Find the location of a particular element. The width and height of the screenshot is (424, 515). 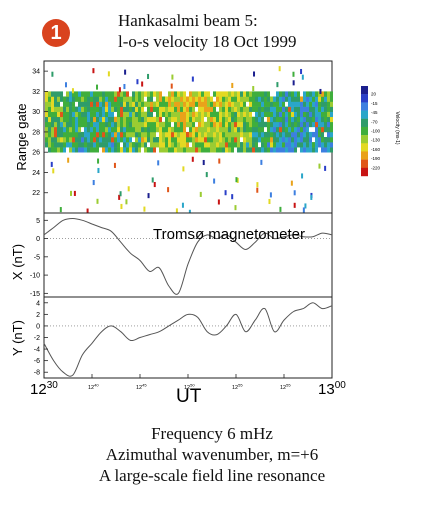

range-gate-tick-label: 28 is located at coordinates (36, 132).